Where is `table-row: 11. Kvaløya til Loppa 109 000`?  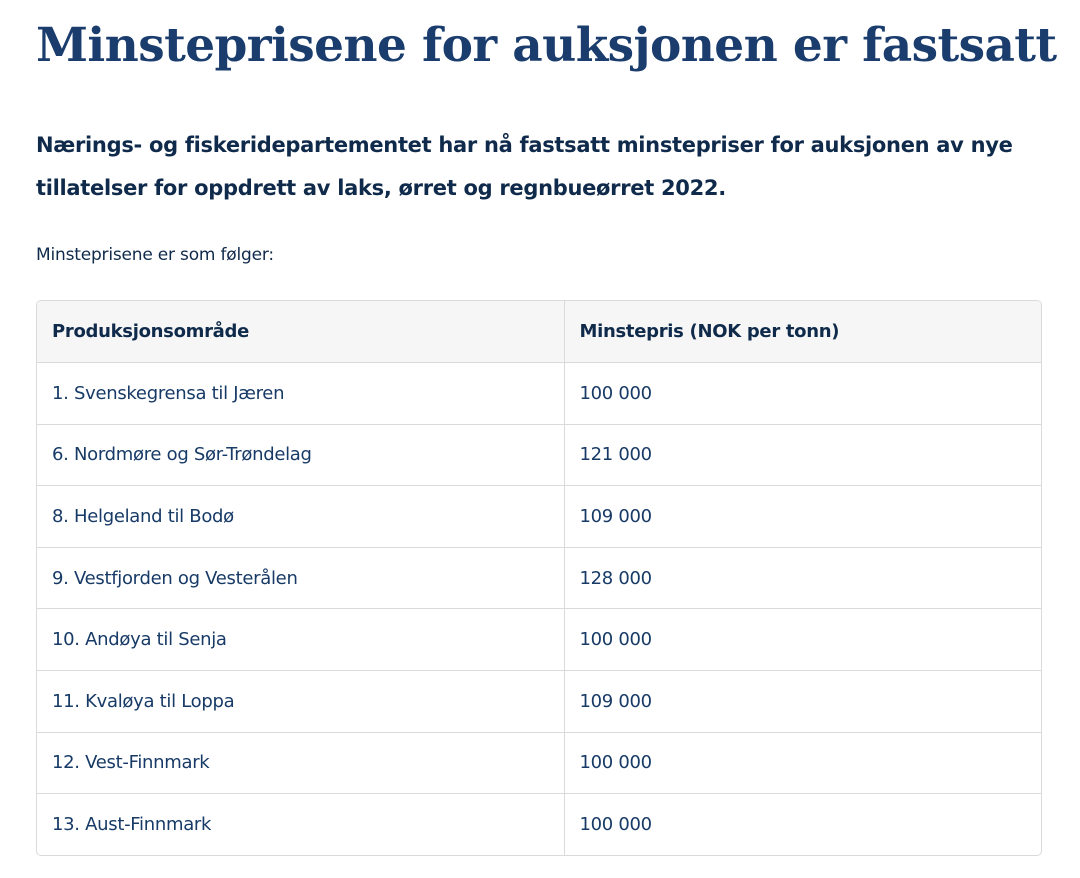 table-row: 11. Kvaløya til Loppa 109 000 is located at coordinates (539, 701).